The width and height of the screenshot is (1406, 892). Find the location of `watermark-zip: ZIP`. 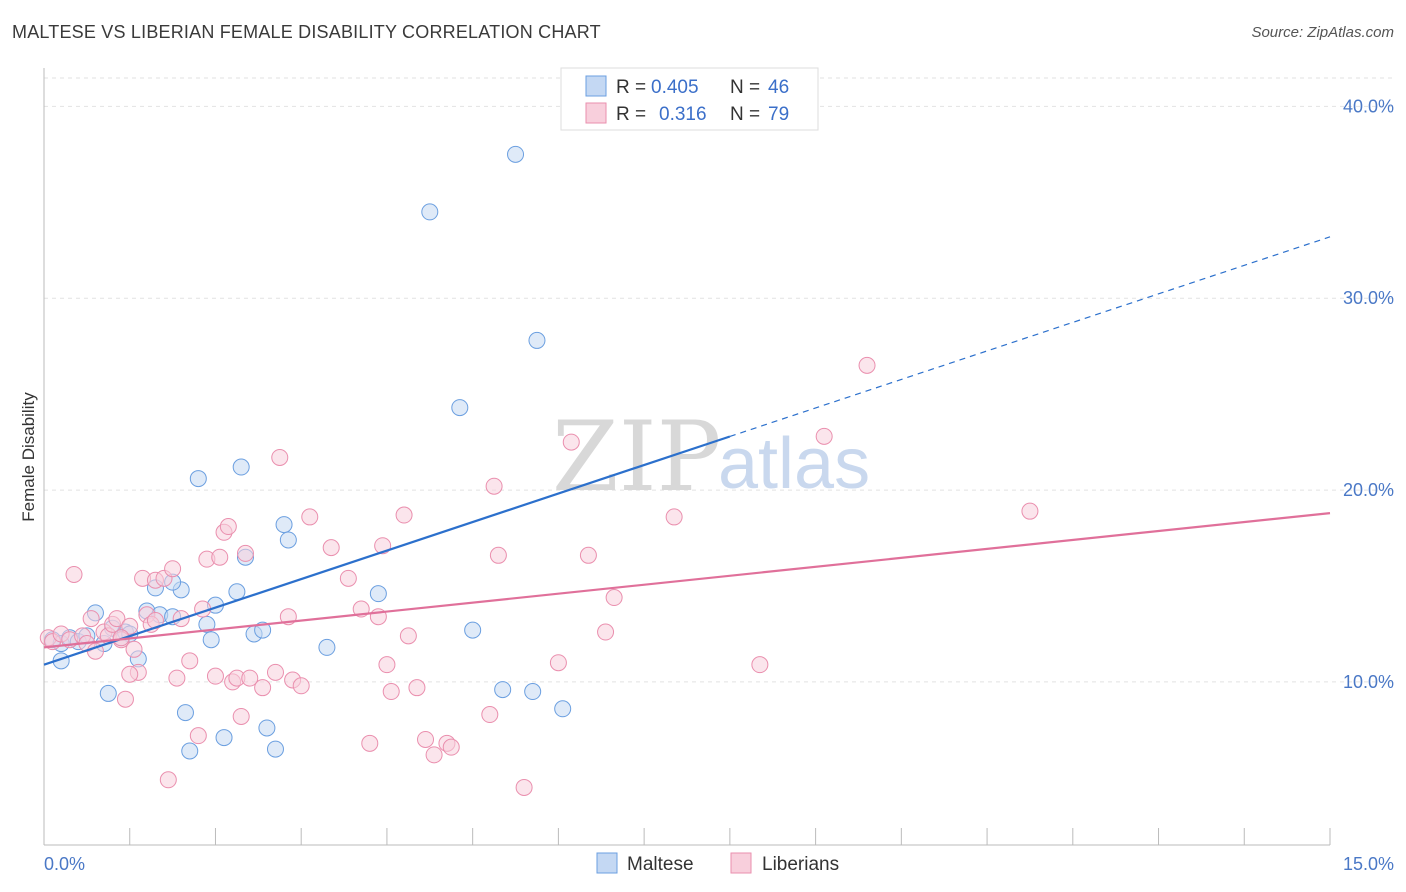

watermark-zip: ZIP is located at coordinates (636, 457).